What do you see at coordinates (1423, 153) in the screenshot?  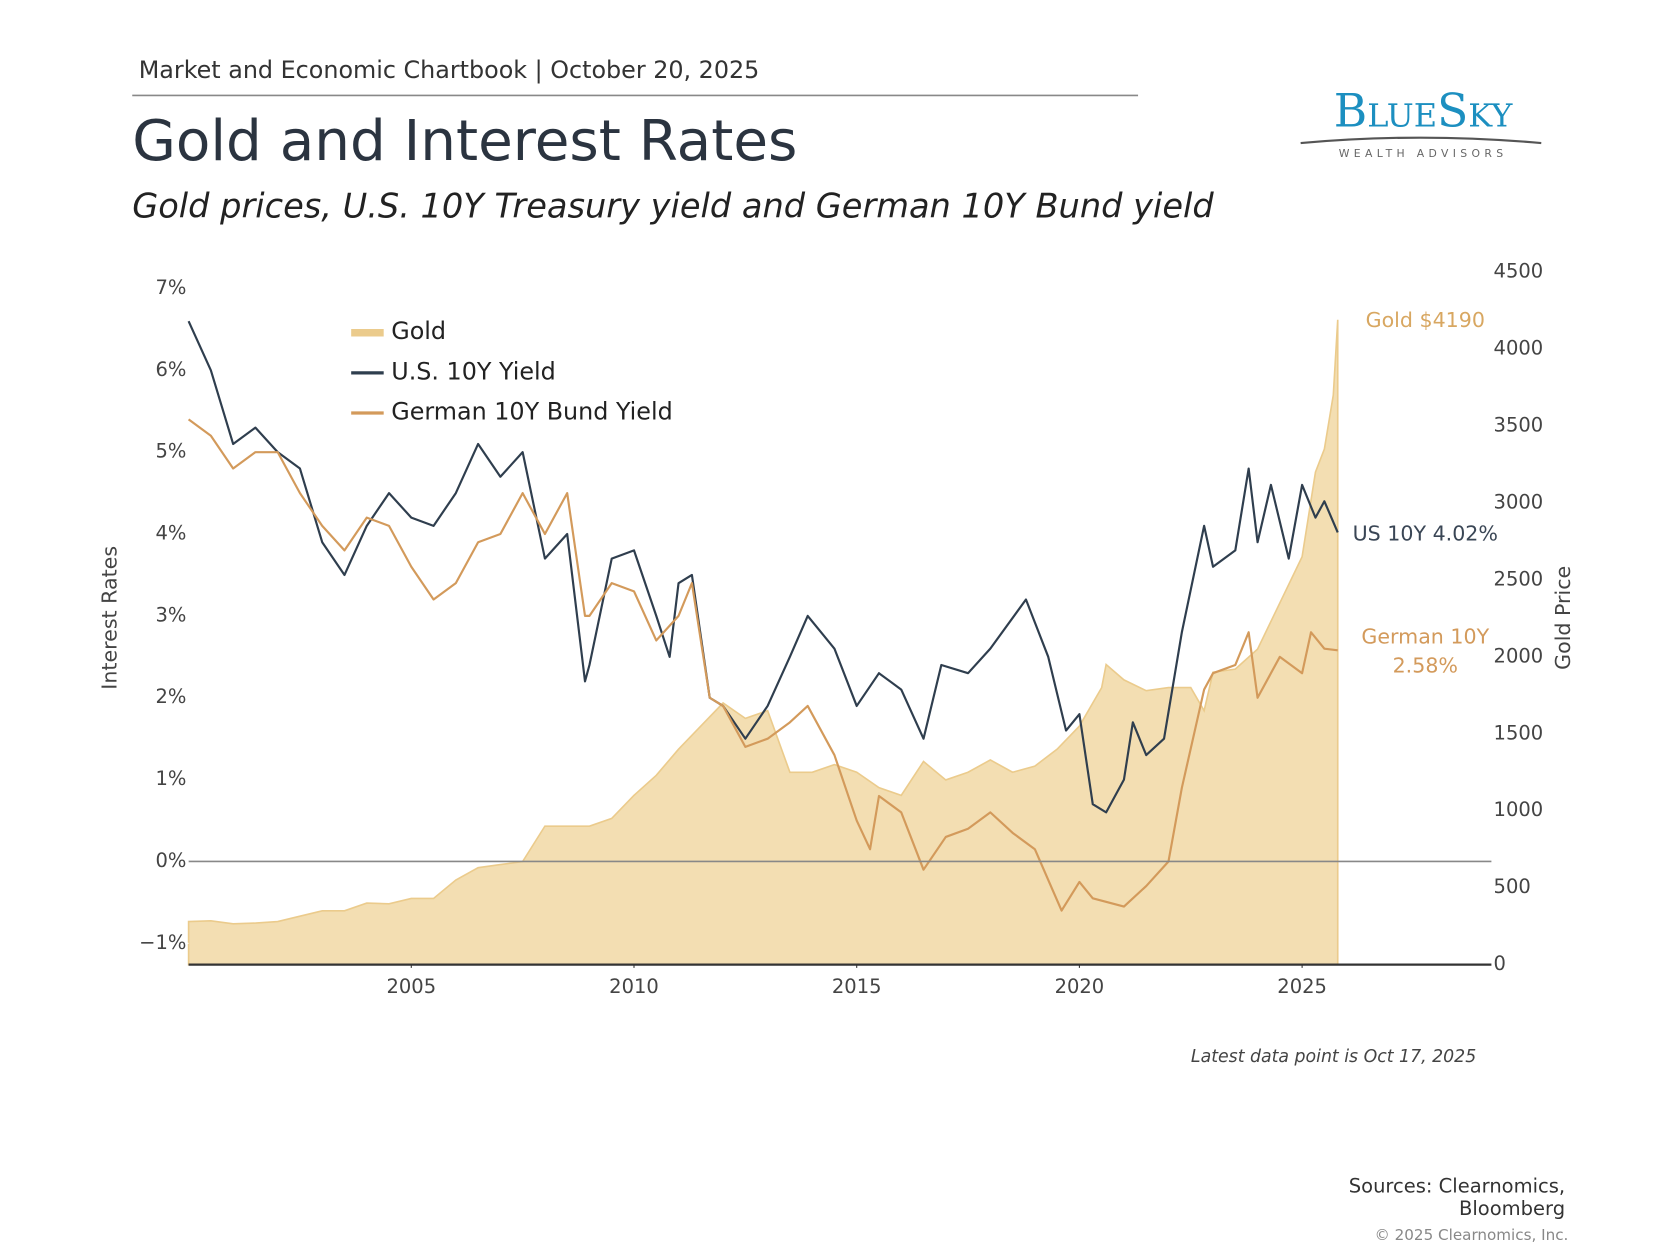 I see `logo-tagline: WEALTH ADVISORS` at bounding box center [1423, 153].